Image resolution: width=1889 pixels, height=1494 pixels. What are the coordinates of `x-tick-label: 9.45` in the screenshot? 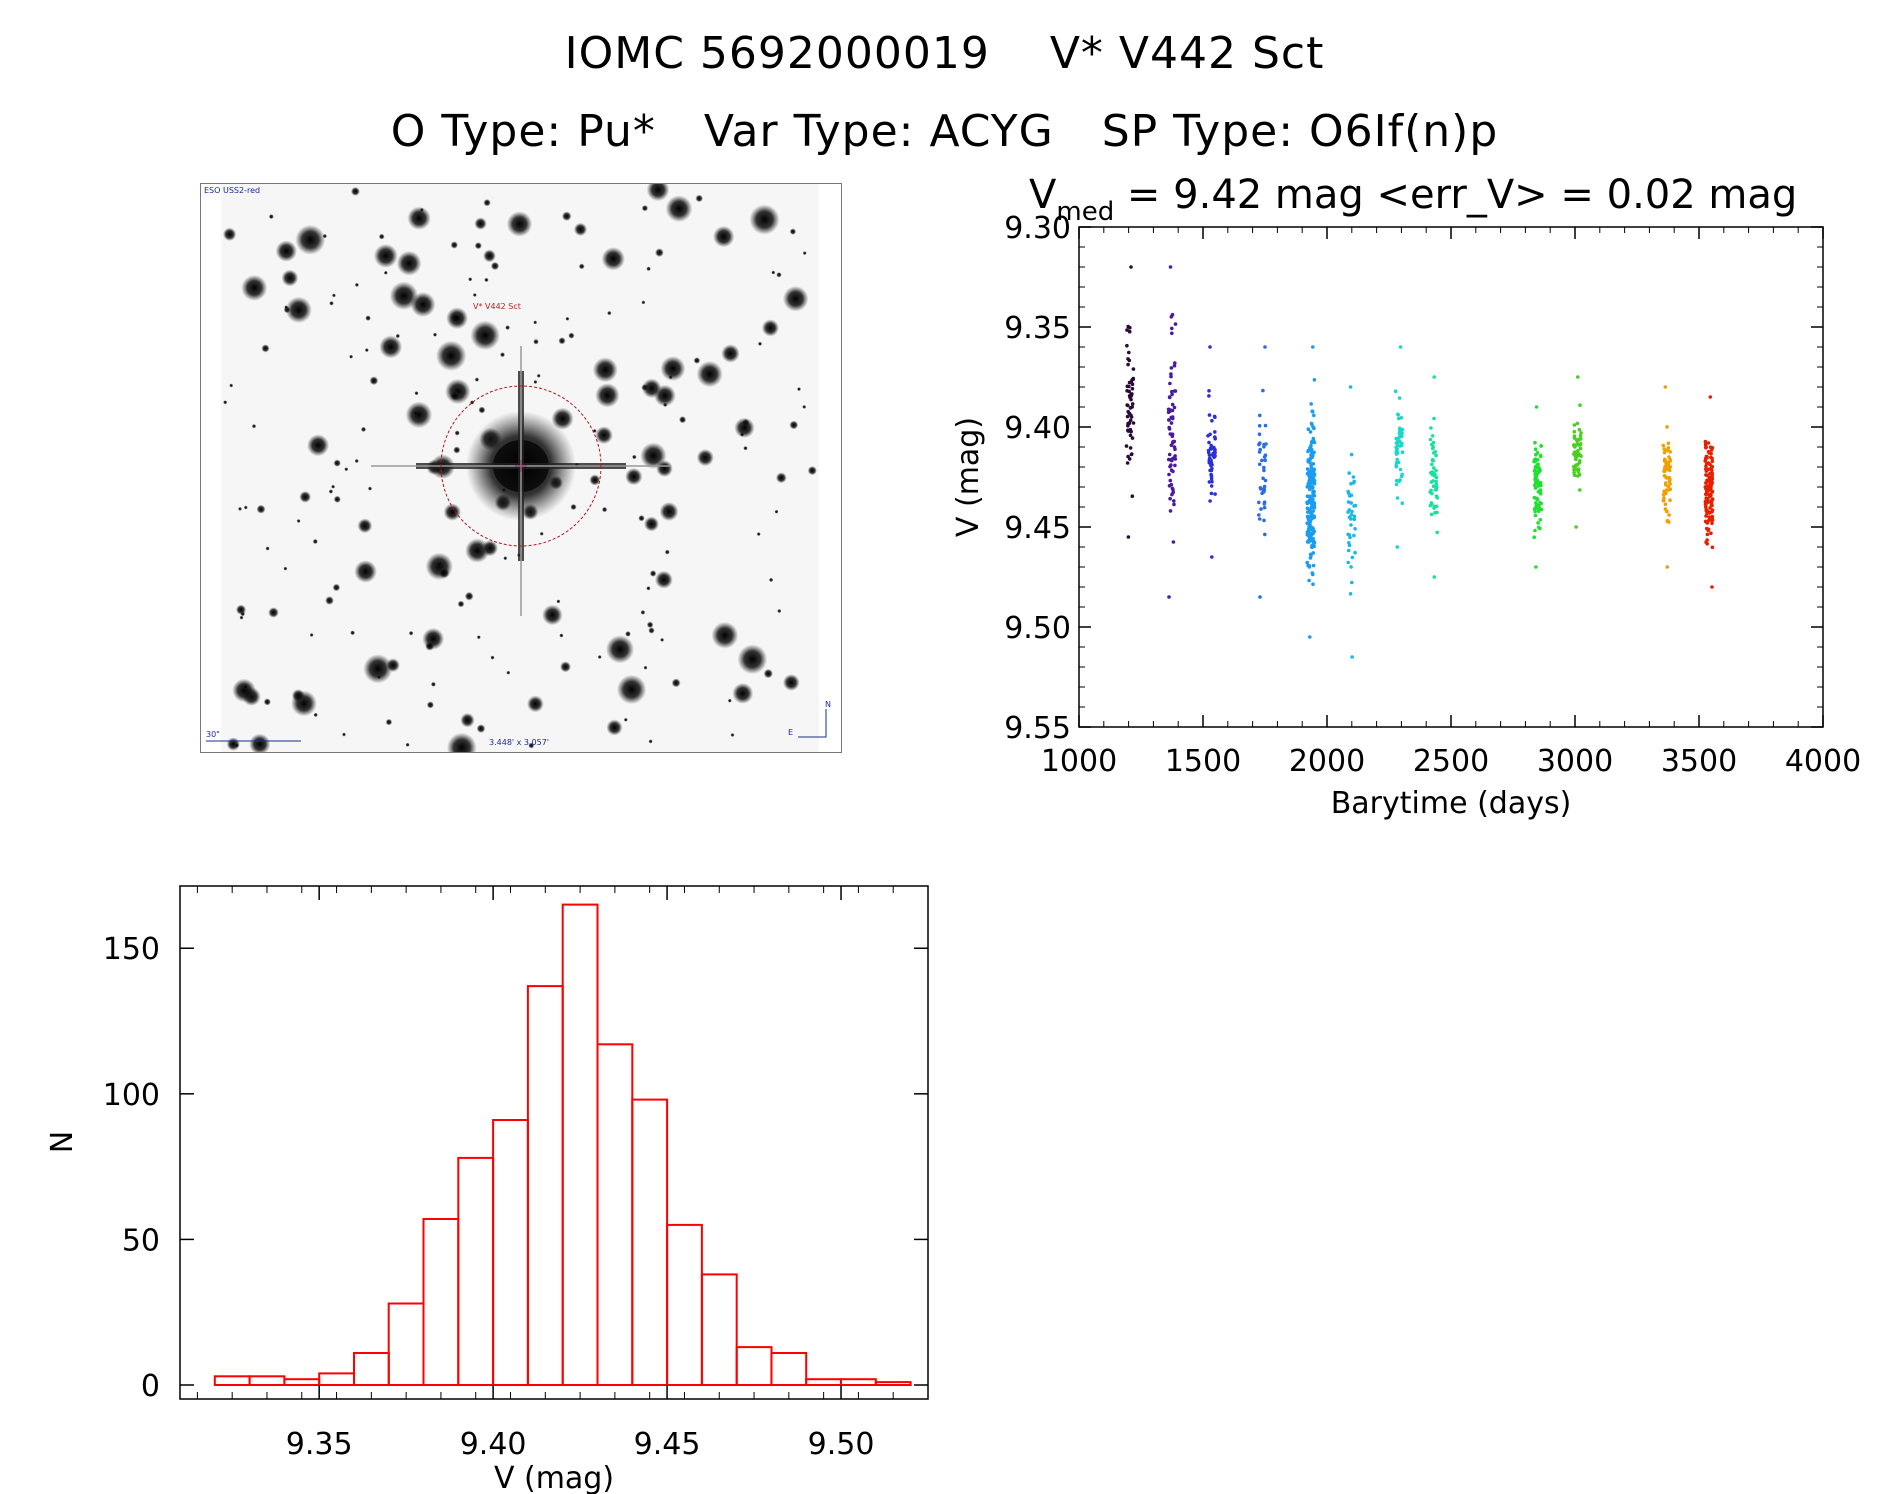 It's located at (667, 1444).